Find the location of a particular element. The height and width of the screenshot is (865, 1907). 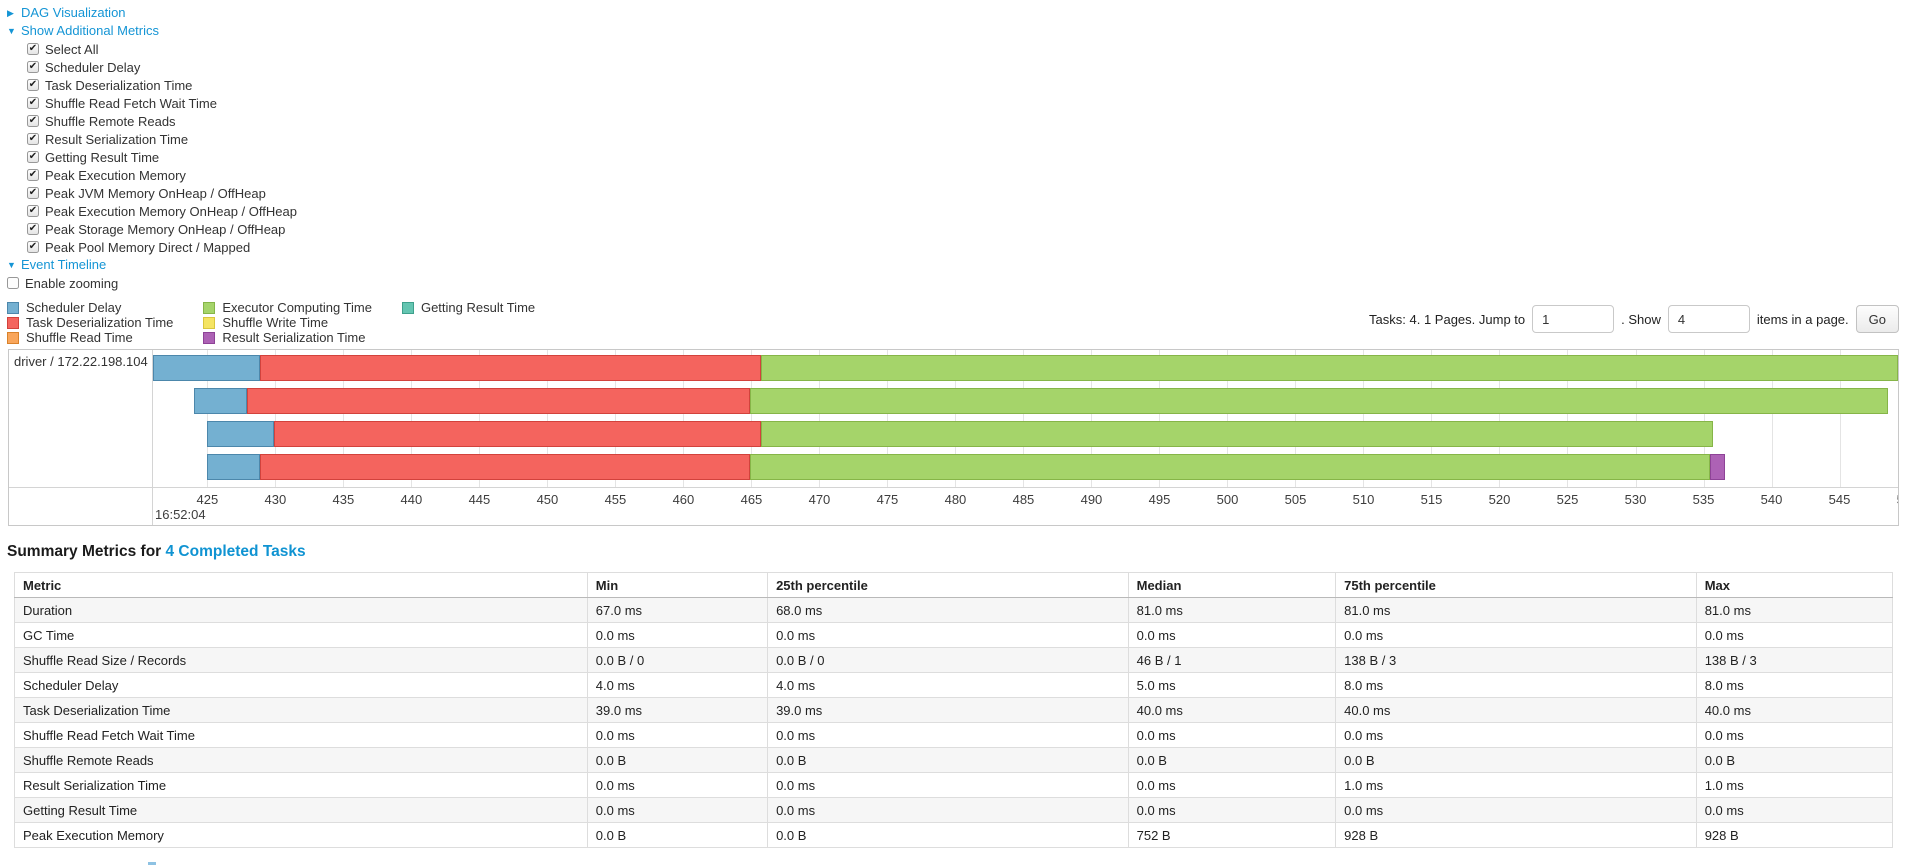

legend-swatch-result_serialization is located at coordinates (209, 337).